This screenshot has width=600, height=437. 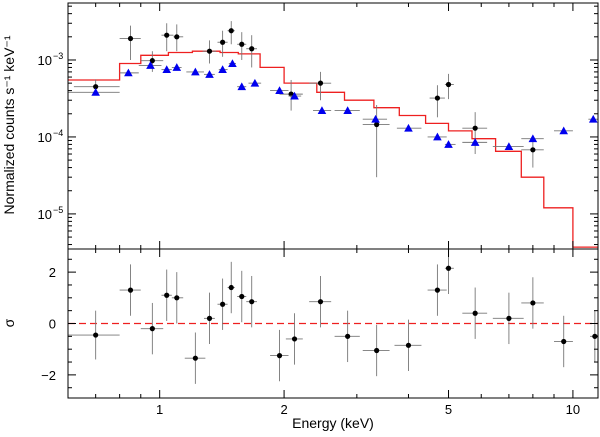 I want to click on y-tick-exponent: −5, so click(x=58, y=210).